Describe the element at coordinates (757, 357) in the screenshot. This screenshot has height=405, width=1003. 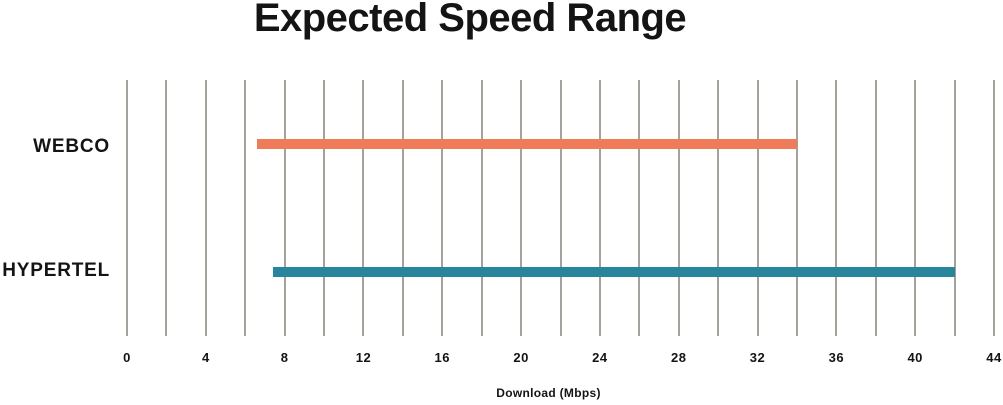
I see `x-tick-label: 32` at that location.